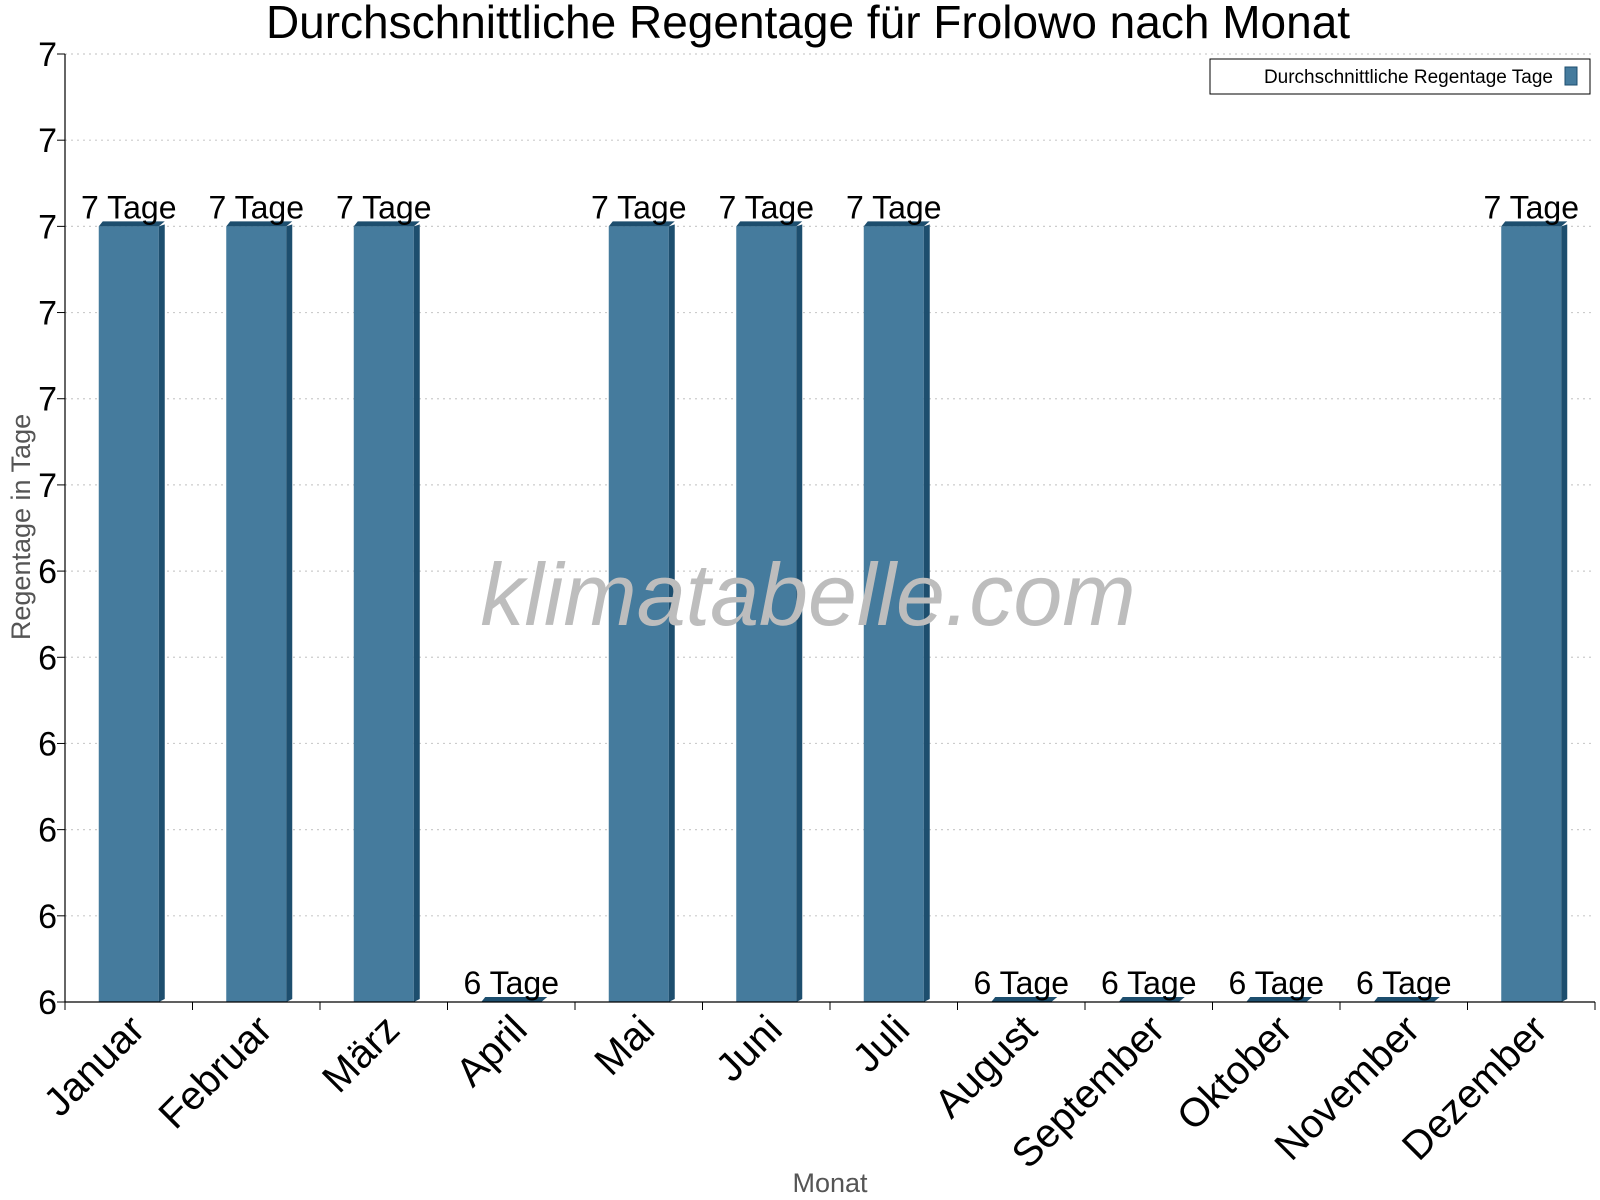 The width and height of the screenshot is (1600, 1200). What do you see at coordinates (882, 1044) in the screenshot?
I see `x-tick-label: Juli` at bounding box center [882, 1044].